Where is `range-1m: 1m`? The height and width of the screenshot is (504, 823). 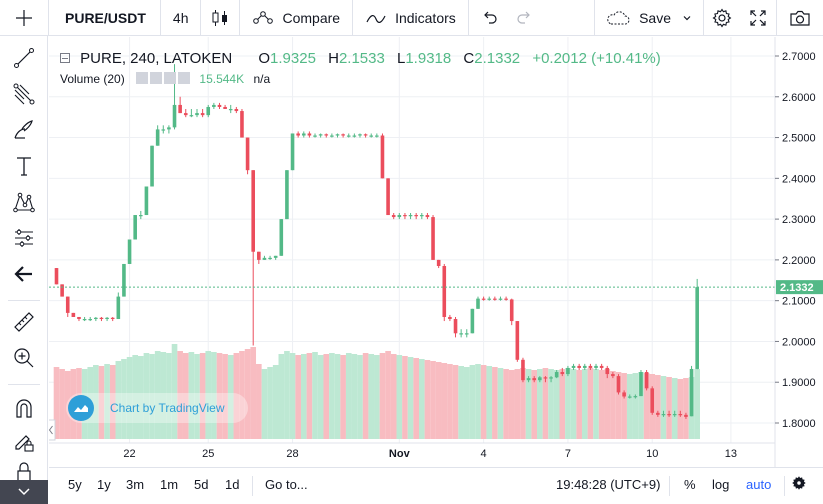
range-1m: 1m is located at coordinates (169, 484).